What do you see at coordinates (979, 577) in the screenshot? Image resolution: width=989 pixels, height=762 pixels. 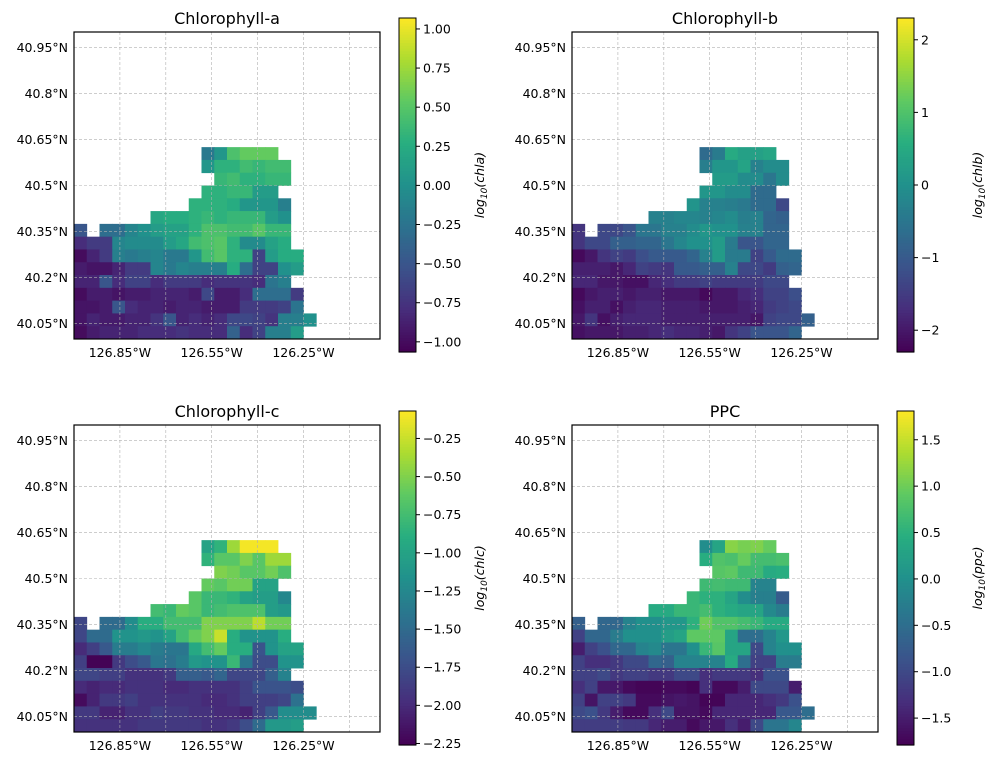 I see `colorbar-label: log10(ppc)` at bounding box center [979, 577].